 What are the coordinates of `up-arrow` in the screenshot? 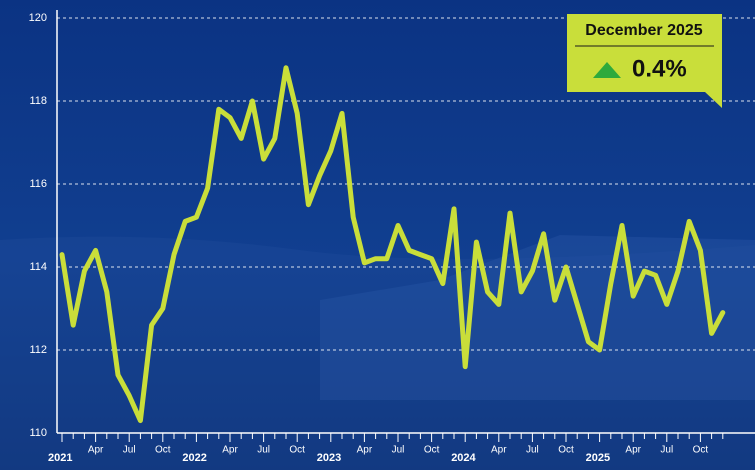 It's located at (607, 70).